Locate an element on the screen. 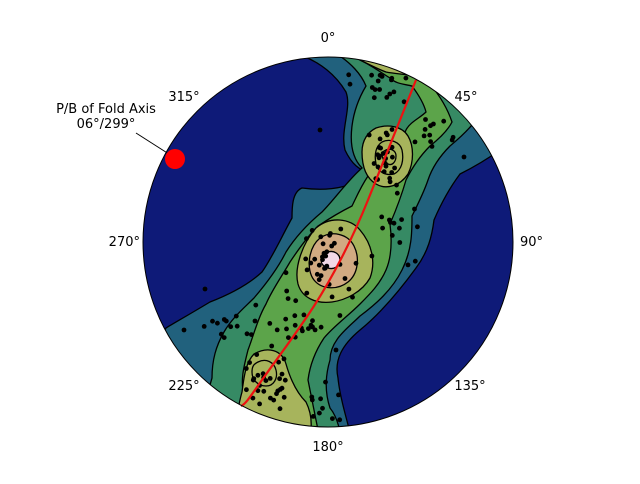 This screenshot has height=484, width=640. fold-axis-marker is located at coordinates (175, 159).